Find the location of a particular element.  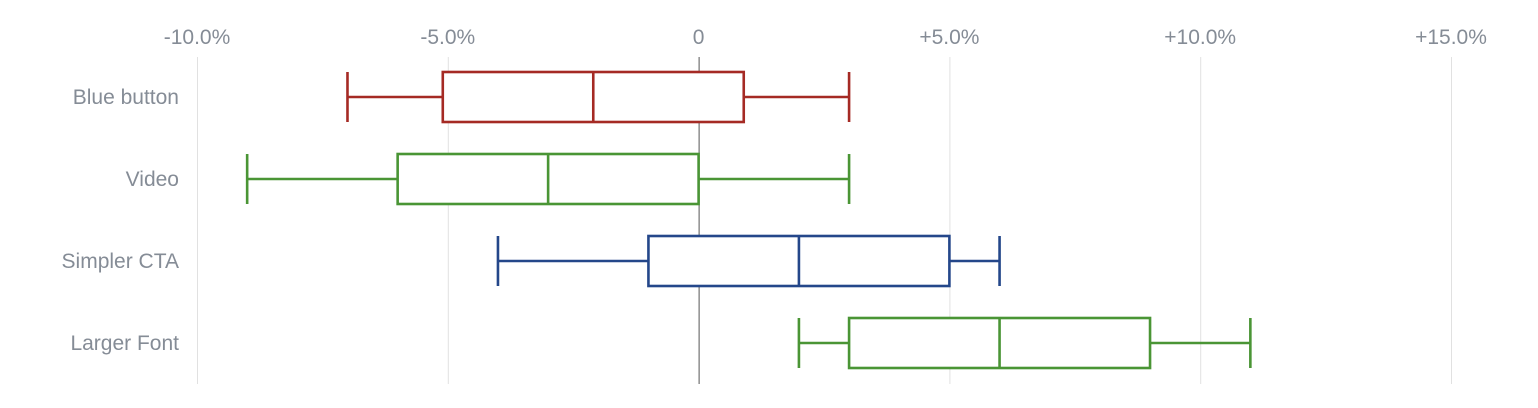

x-tick-label: +5.0% is located at coordinates (949, 37).